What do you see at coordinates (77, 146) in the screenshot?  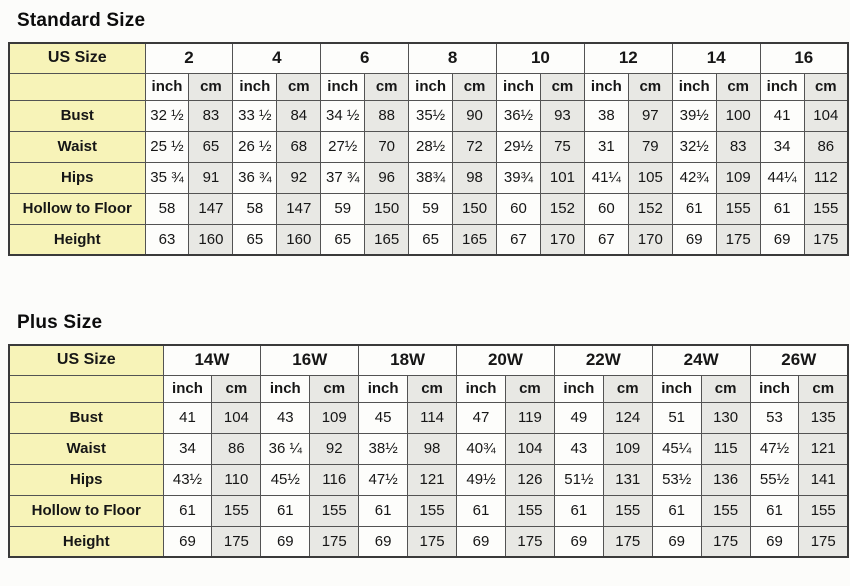 I see `row-label: Waist` at bounding box center [77, 146].